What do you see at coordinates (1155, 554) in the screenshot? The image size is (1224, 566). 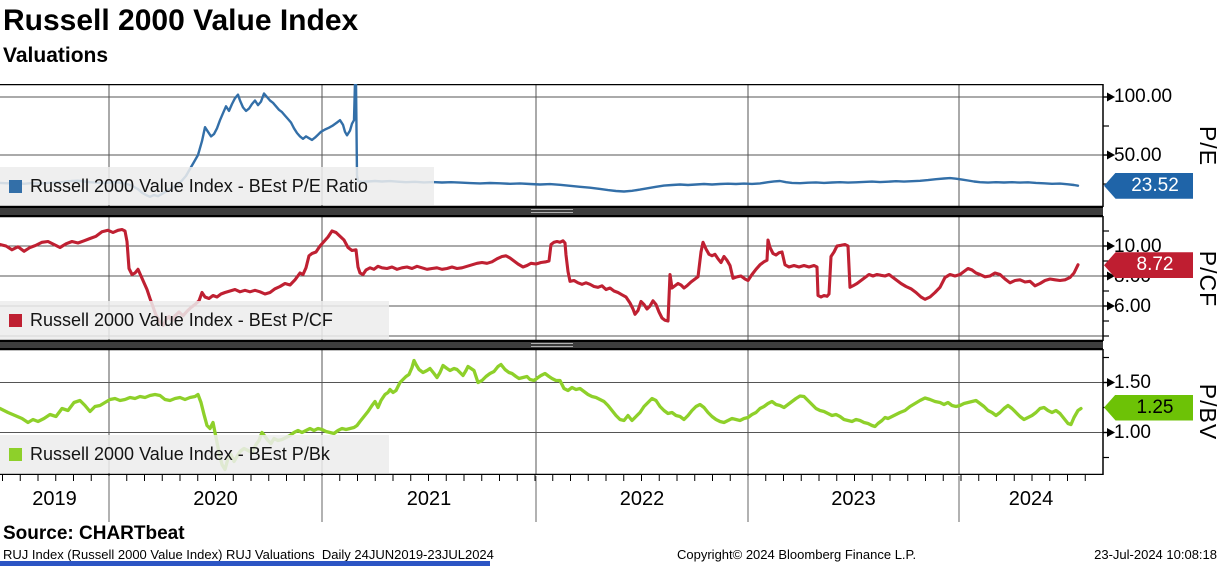 I see `timestamp-text: 23-Jul-2024 10:08:18` at bounding box center [1155, 554].